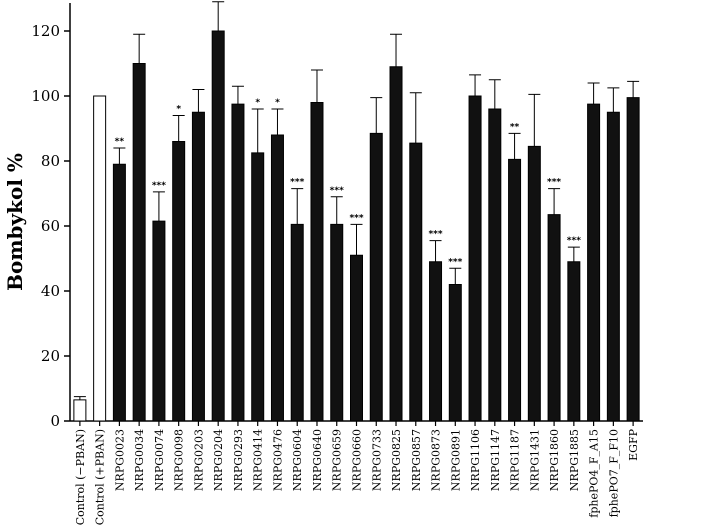  Describe the element at coordinates (51, 216) in the screenshot. I see `y-axis: 0 20 40 60 80 100 120` at that location.